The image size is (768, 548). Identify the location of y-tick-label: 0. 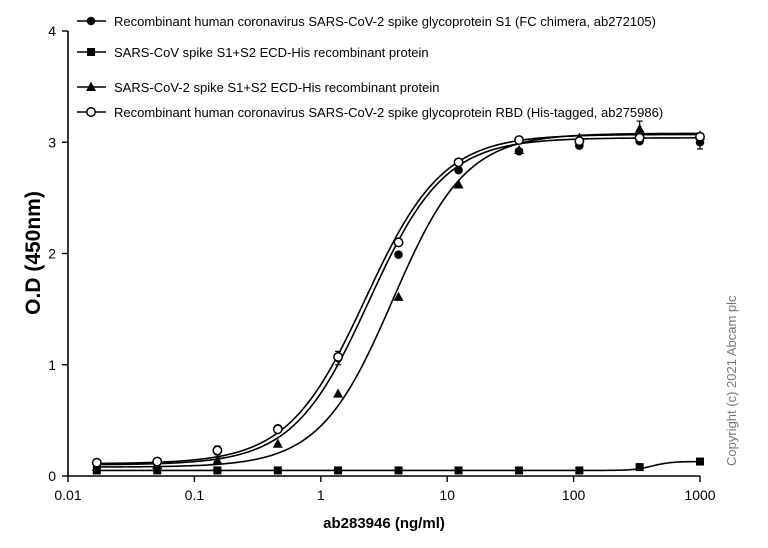
(52, 476).